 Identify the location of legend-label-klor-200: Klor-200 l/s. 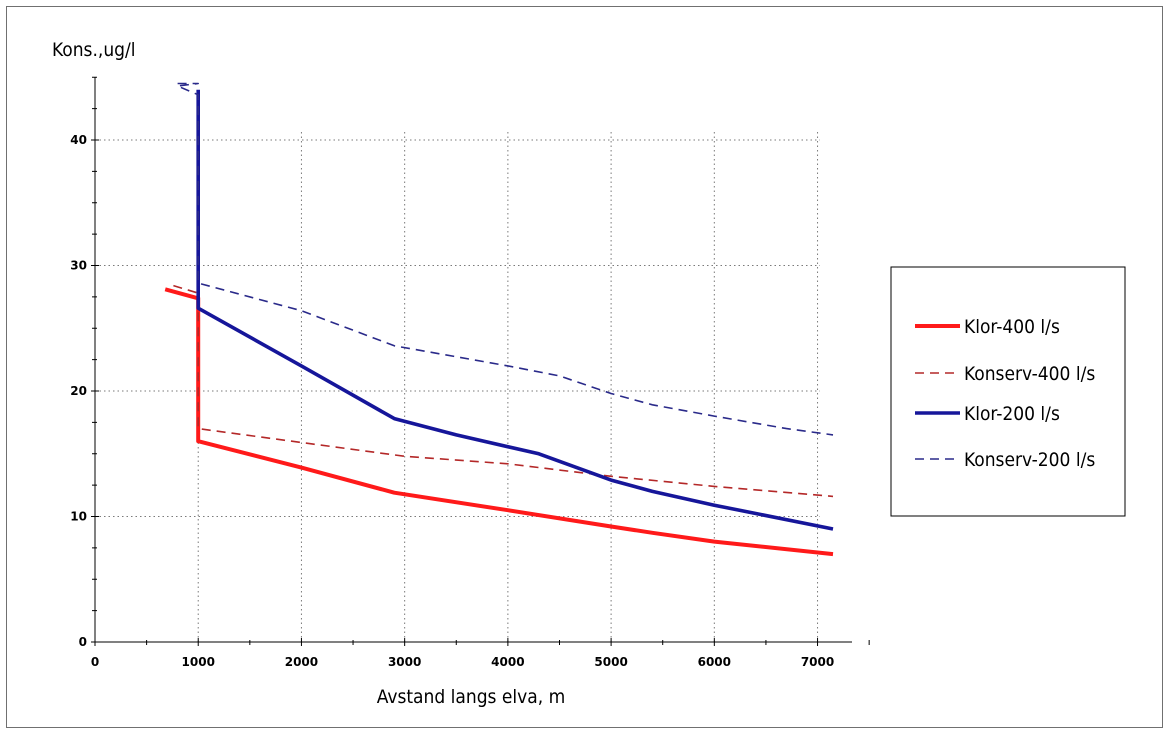
(1012, 414).